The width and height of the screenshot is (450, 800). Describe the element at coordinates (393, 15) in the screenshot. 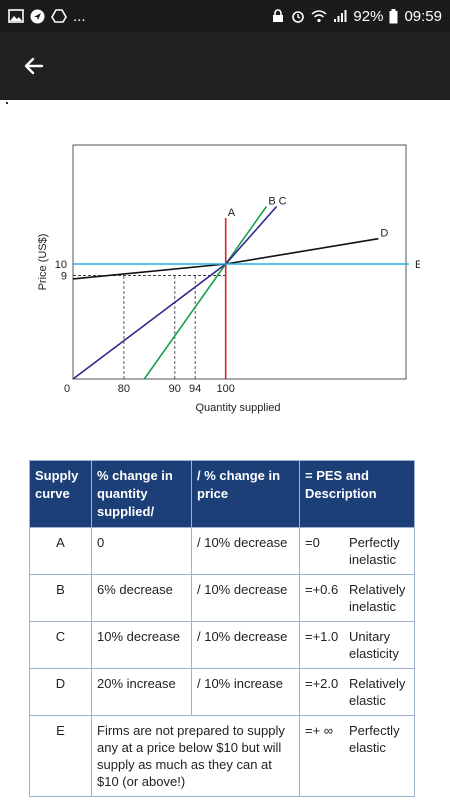

I see `battery-icon` at that location.